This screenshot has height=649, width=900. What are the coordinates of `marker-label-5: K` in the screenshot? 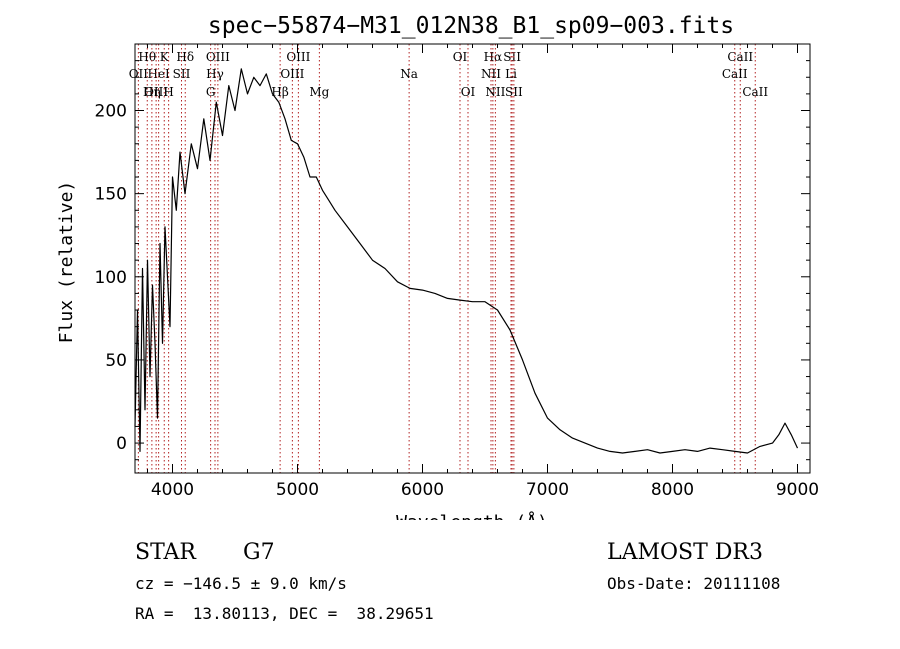 It's located at (165, 57).